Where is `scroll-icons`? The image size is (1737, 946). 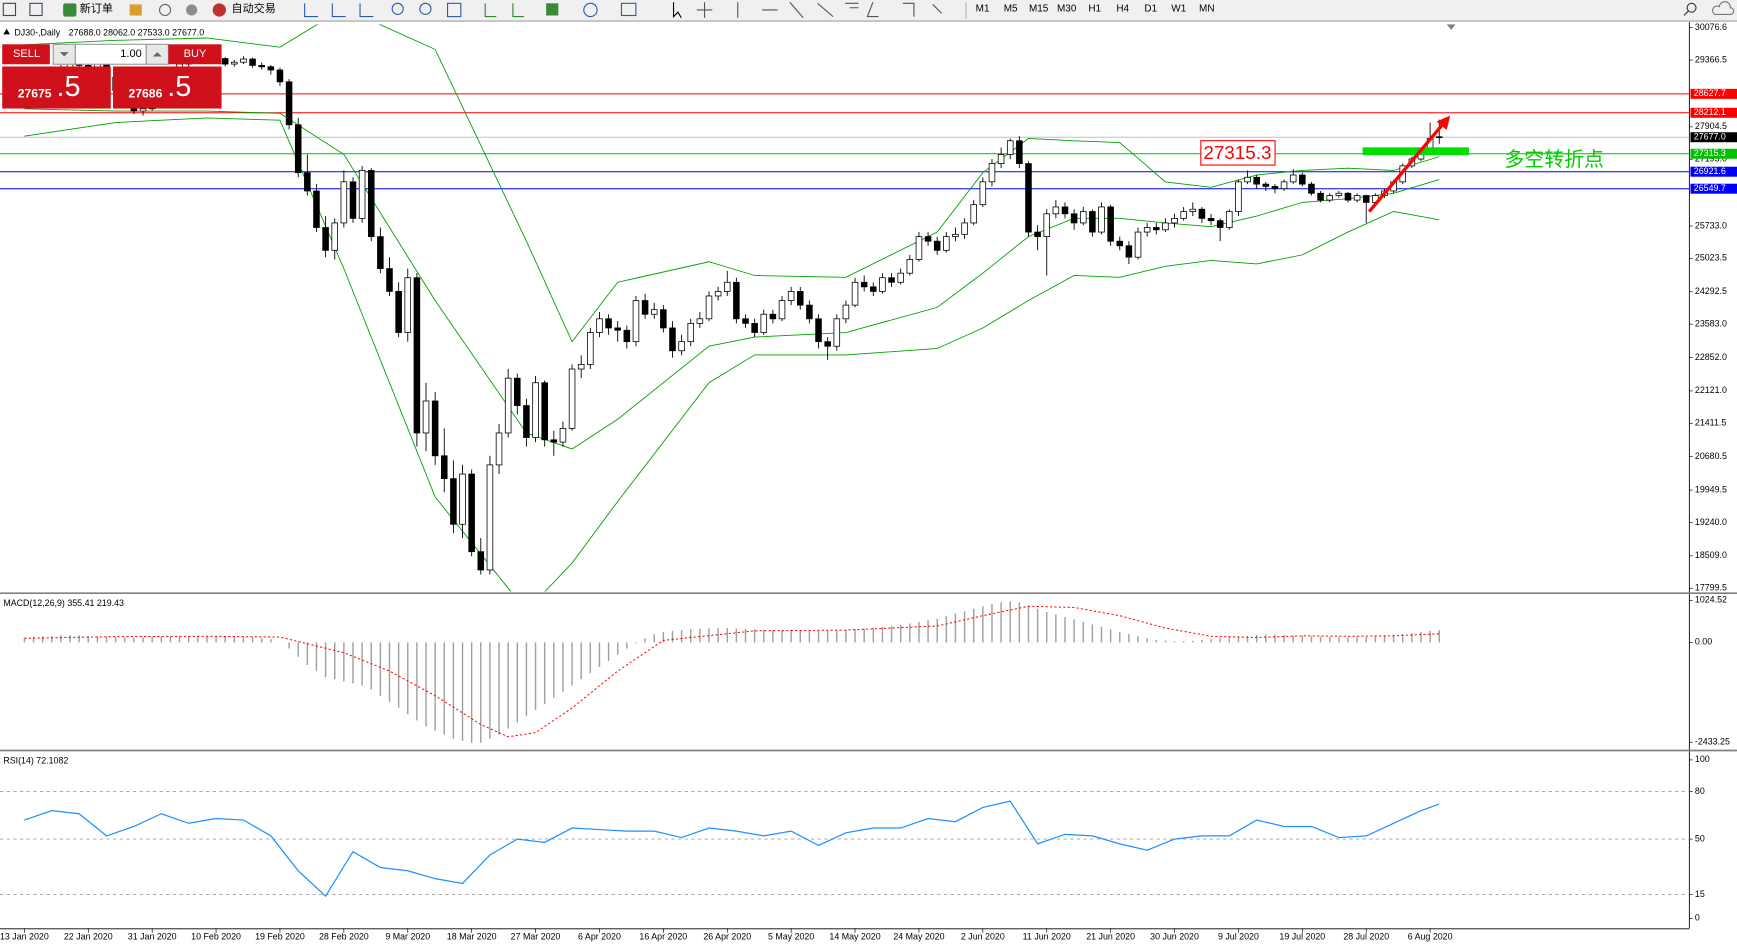 scroll-icons is located at coordinates (504, 10).